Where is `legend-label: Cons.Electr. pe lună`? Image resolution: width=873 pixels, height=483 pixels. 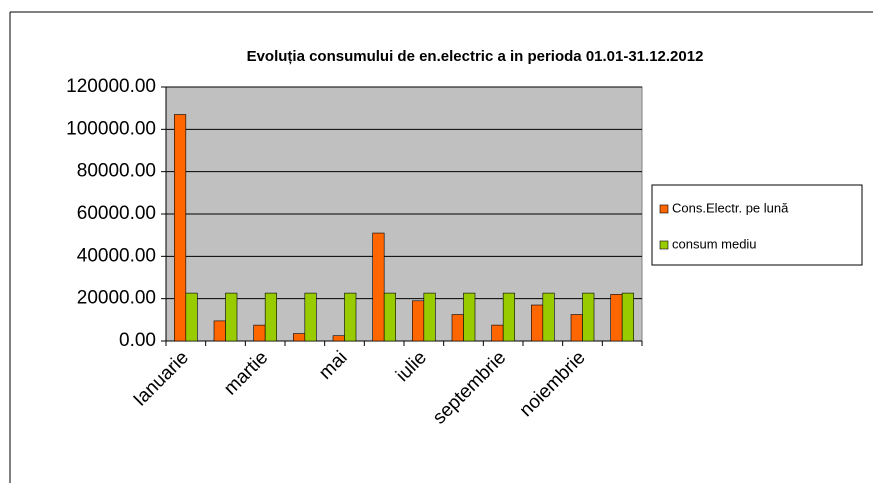 legend-label: Cons.Electr. pe lună is located at coordinates (730, 207).